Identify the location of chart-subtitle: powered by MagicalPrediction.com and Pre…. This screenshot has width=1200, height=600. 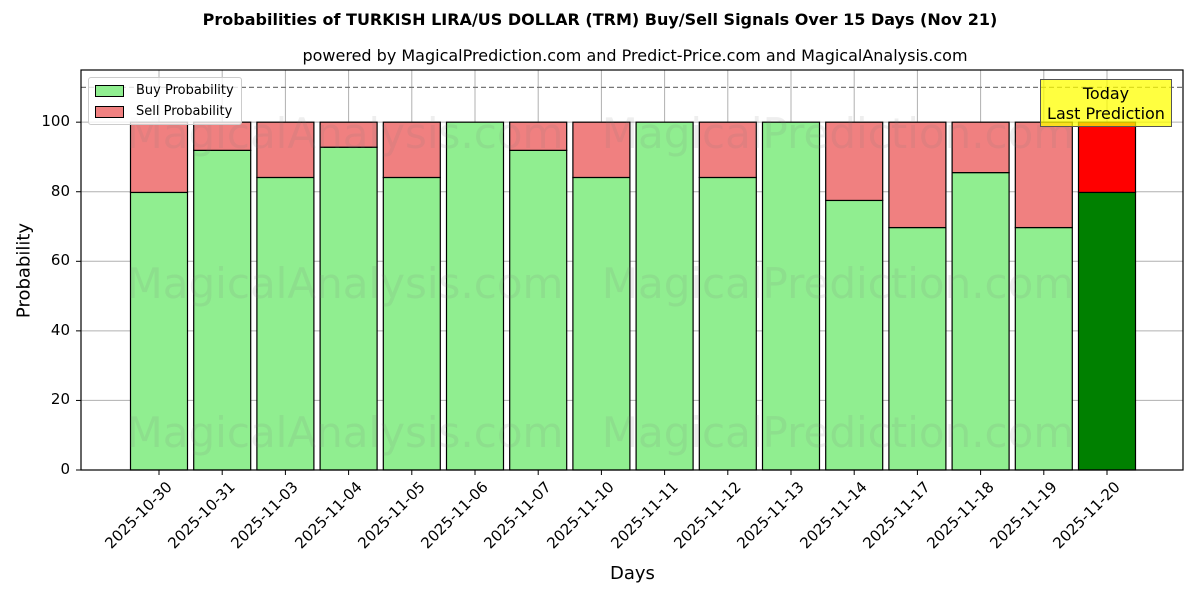
(635, 55).